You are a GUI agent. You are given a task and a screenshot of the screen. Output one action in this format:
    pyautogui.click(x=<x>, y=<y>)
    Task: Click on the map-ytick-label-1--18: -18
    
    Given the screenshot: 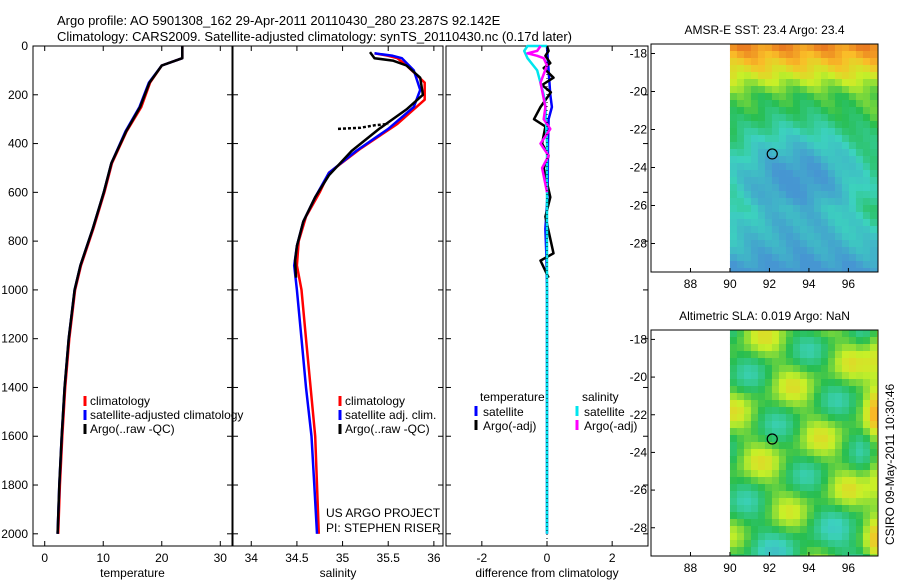 What is the action you would take?
    pyautogui.click(x=639, y=339)
    